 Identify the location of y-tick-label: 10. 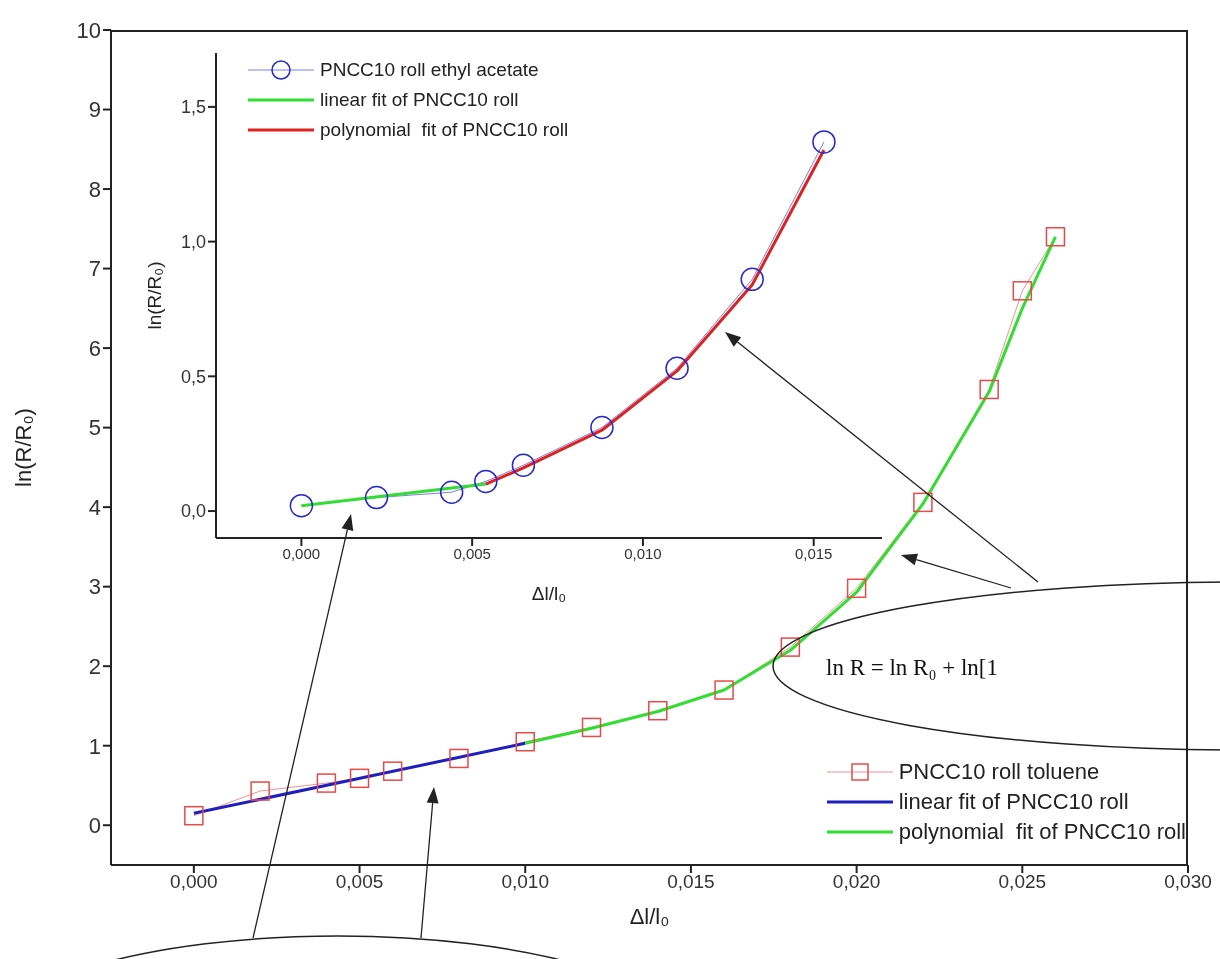
(88, 30).